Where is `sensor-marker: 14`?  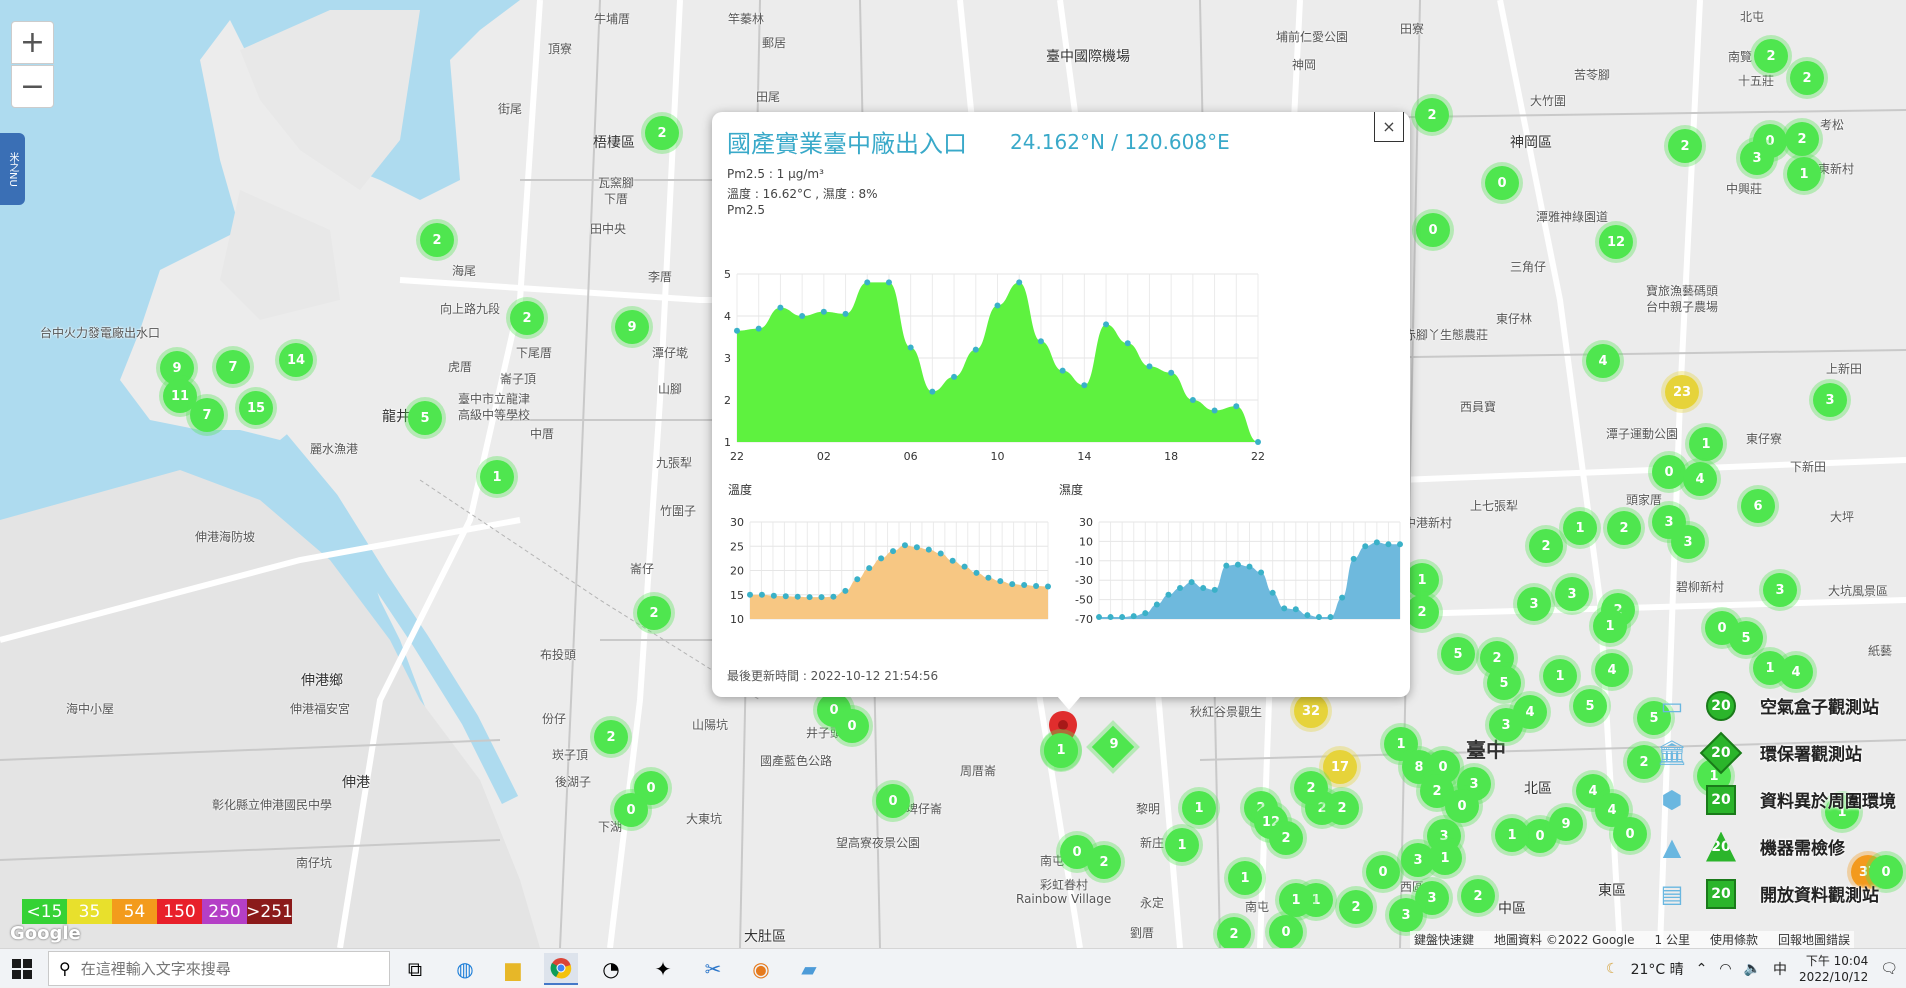 sensor-marker: 14 is located at coordinates (296, 360).